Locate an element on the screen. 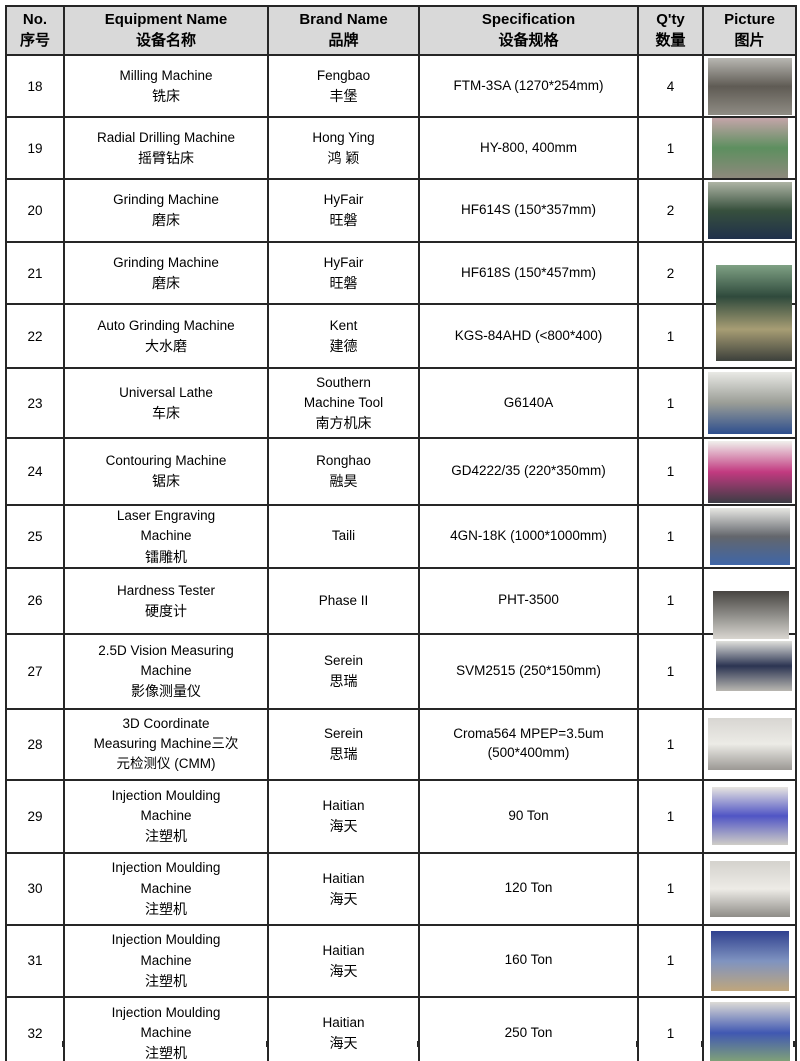 This screenshot has height=1061, width=800. brand-name-cn: 南方机床 is located at coordinates (343, 423).